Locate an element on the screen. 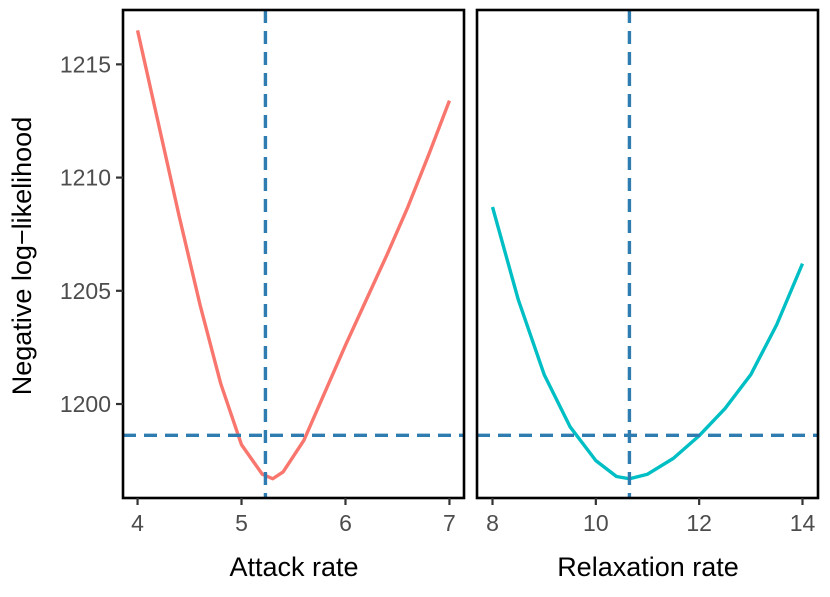 The width and height of the screenshot is (830, 597). y-tick-label-1205: 1205 is located at coordinates (85, 291).